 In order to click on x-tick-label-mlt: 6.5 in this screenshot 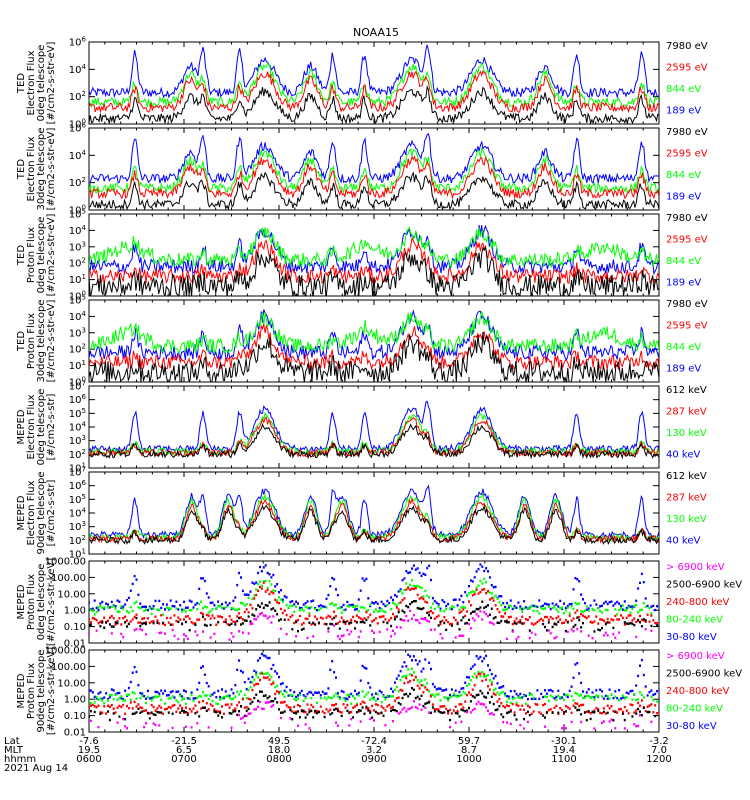, I will do `click(184, 750)`.